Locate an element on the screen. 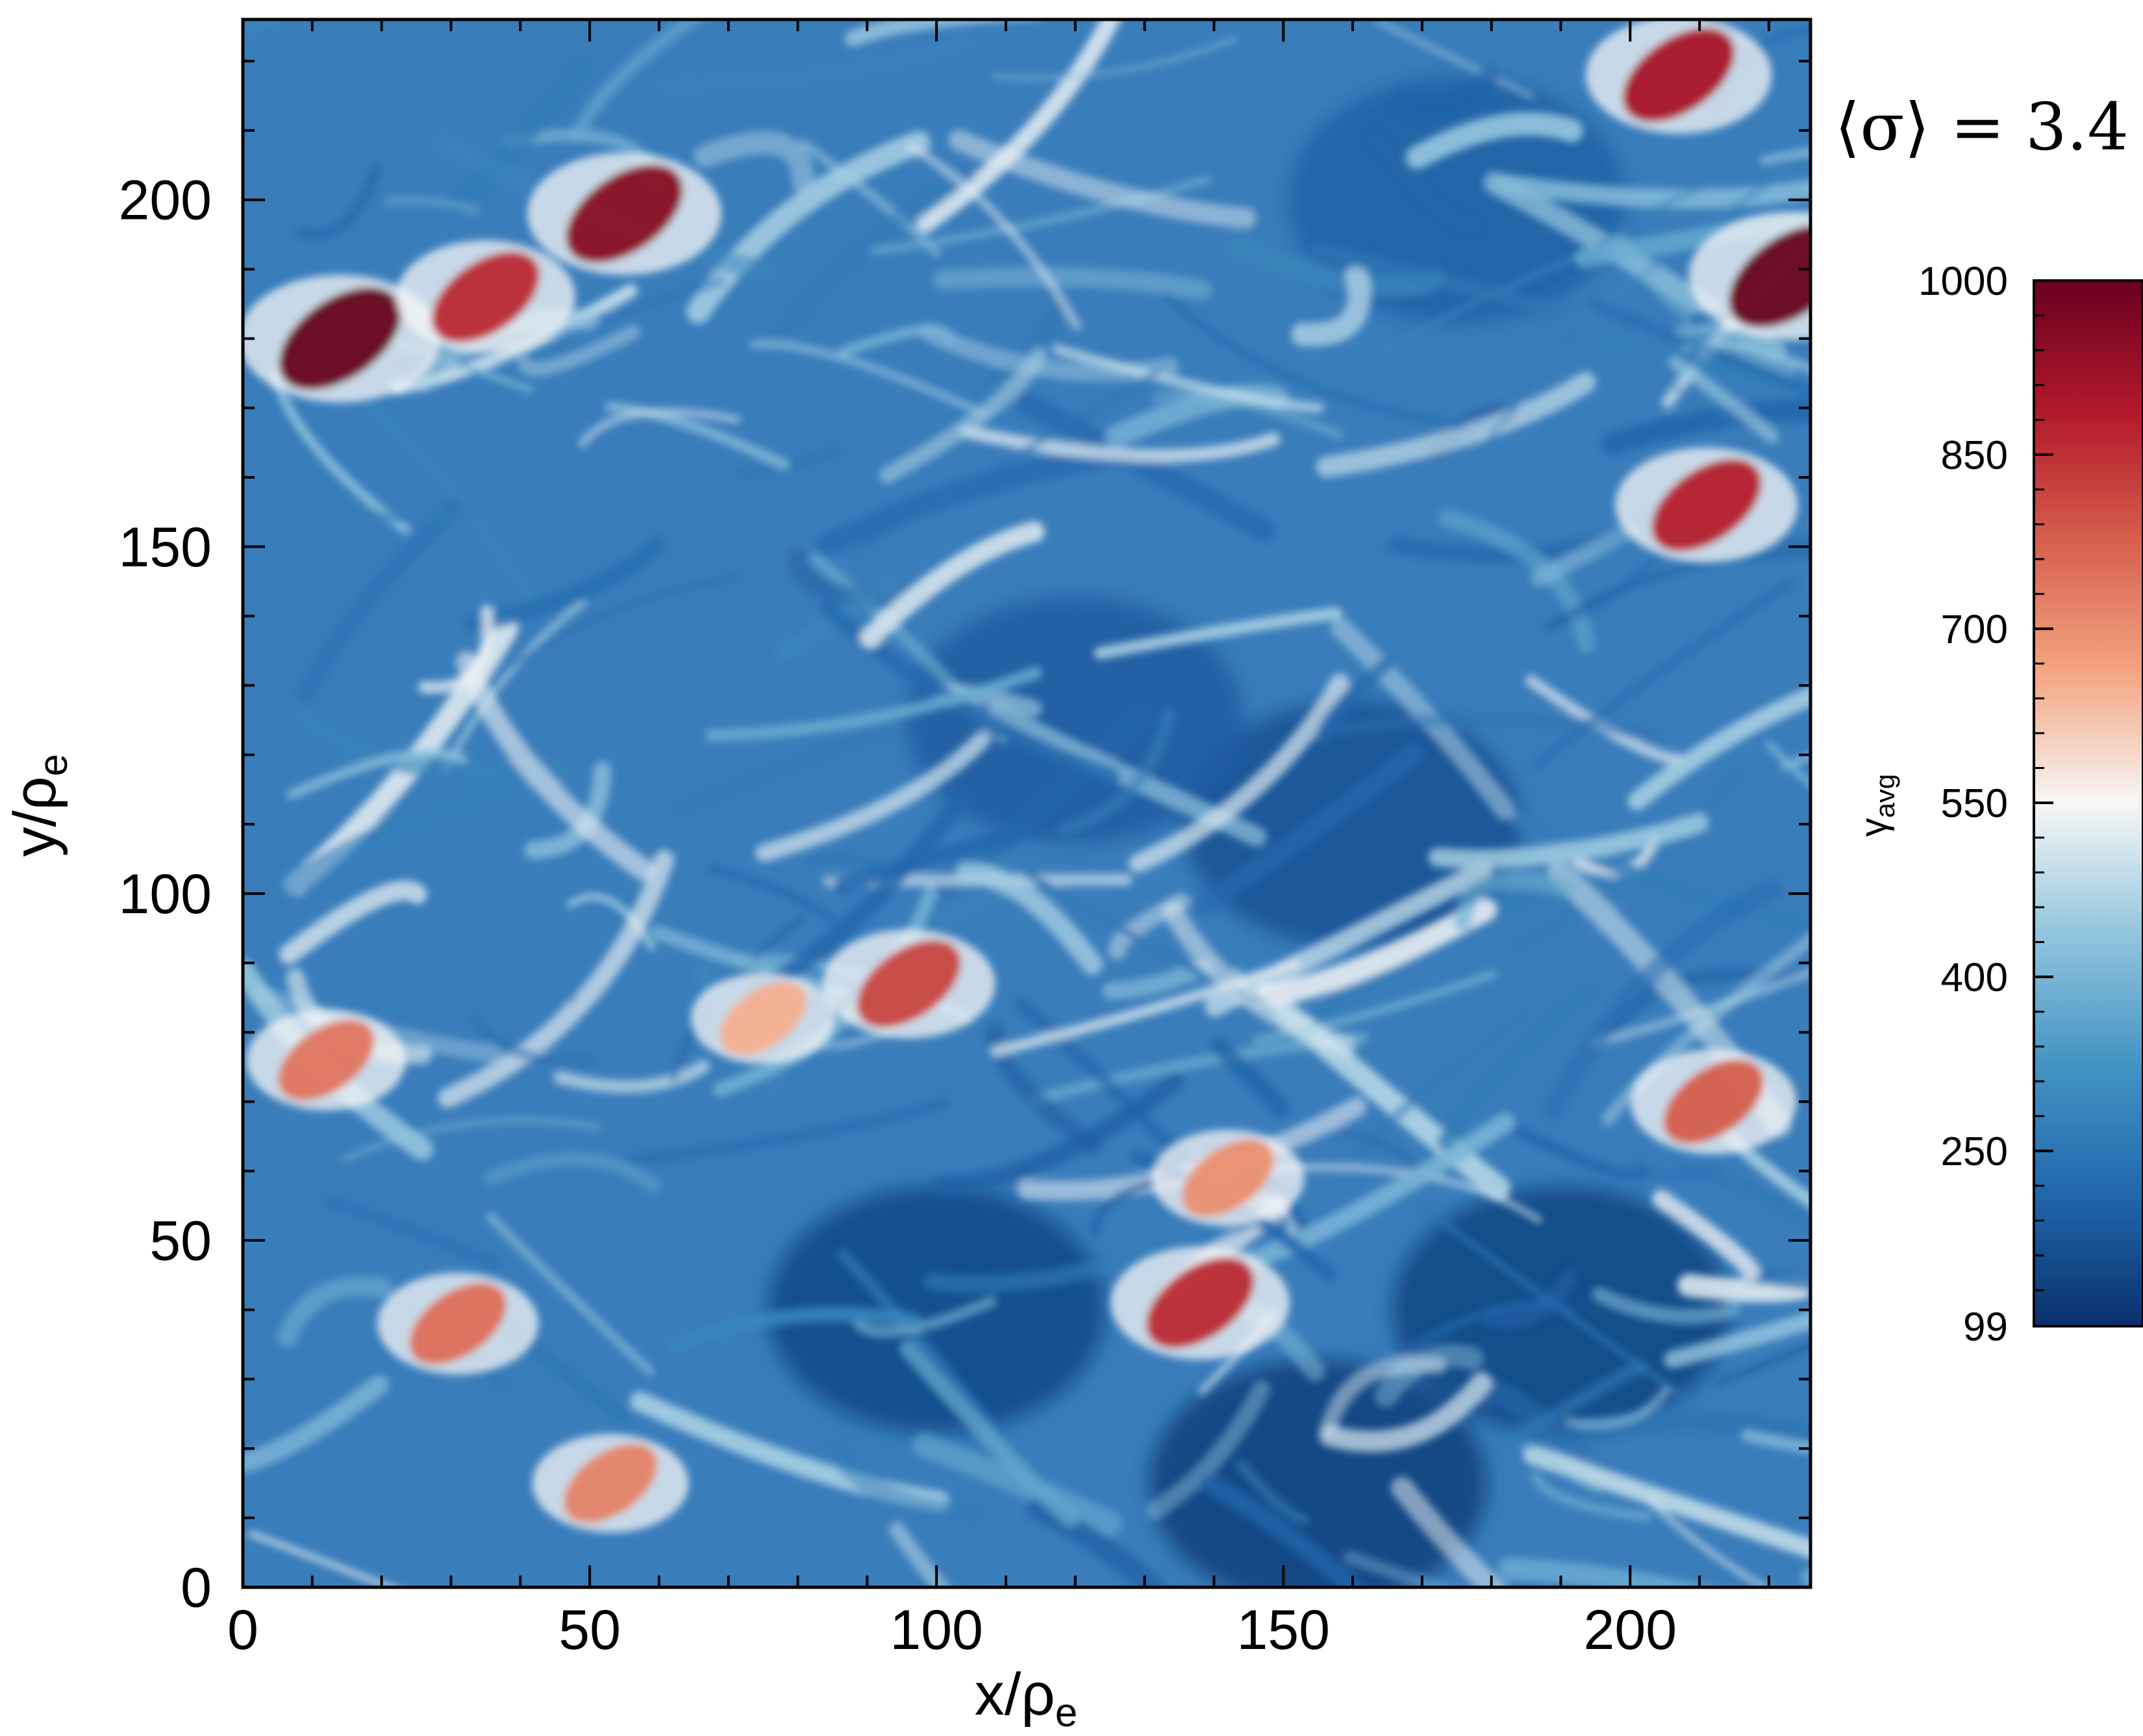 The height and width of the screenshot is (1736, 2143). y-tick-label: 0 is located at coordinates (196, 1588).